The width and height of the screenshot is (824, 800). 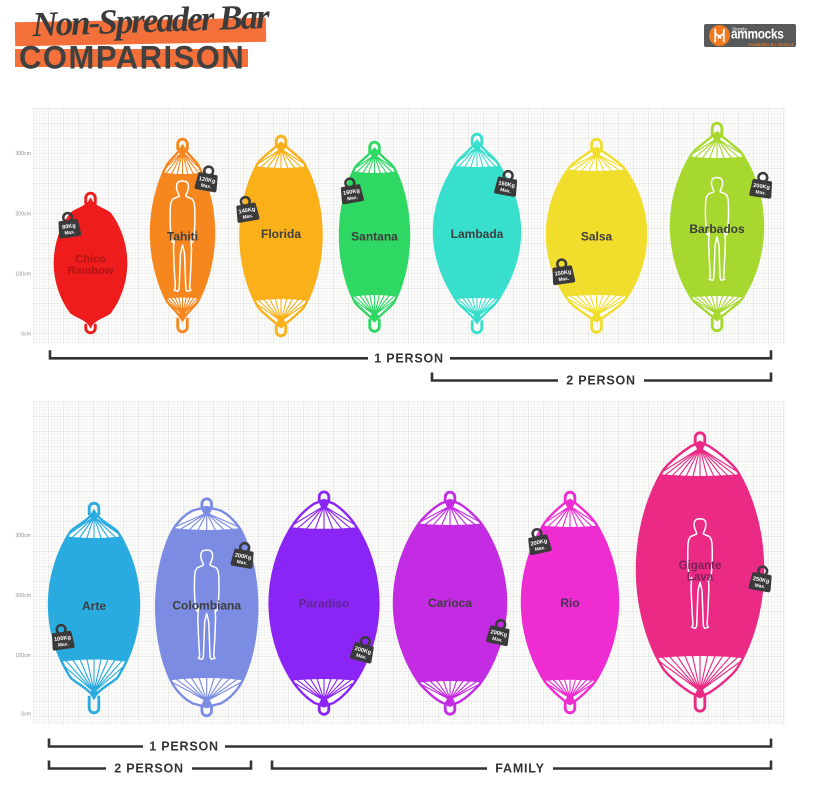 What do you see at coordinates (182, 236) in the screenshot?
I see `svg-text: Tahiti` at bounding box center [182, 236].